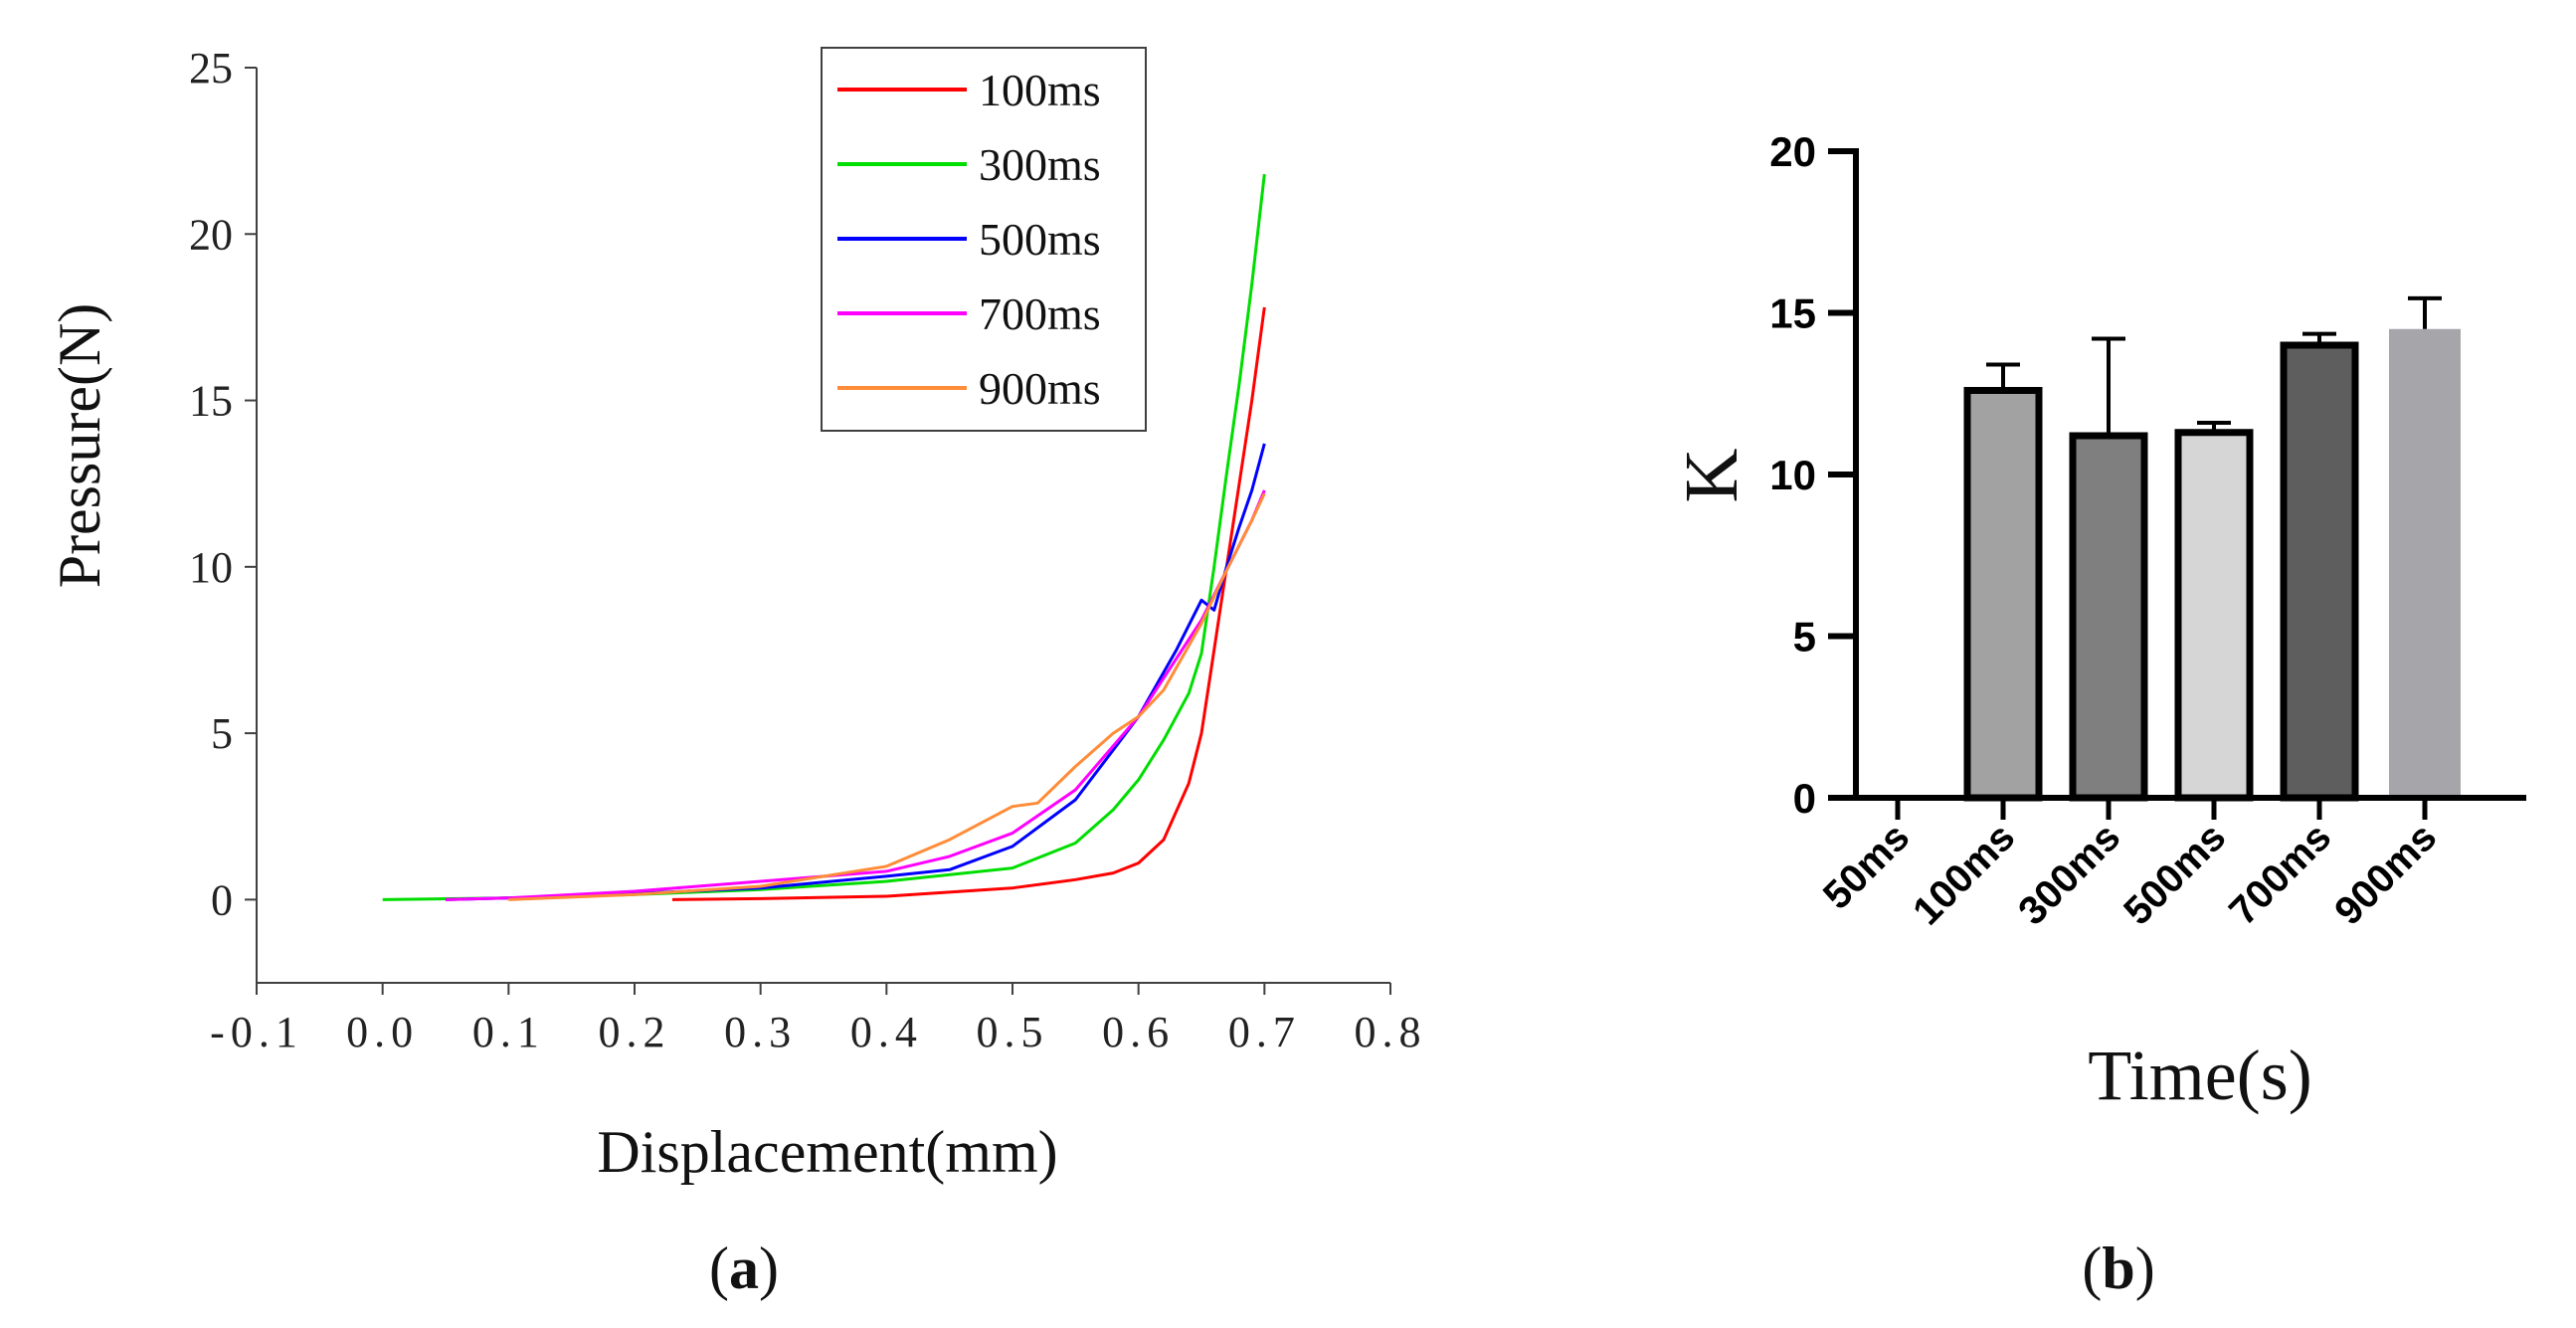 Image resolution: width=2576 pixels, height=1328 pixels. What do you see at coordinates (1711, 475) in the screenshot?
I see `b-y-axis-label: K` at bounding box center [1711, 475].